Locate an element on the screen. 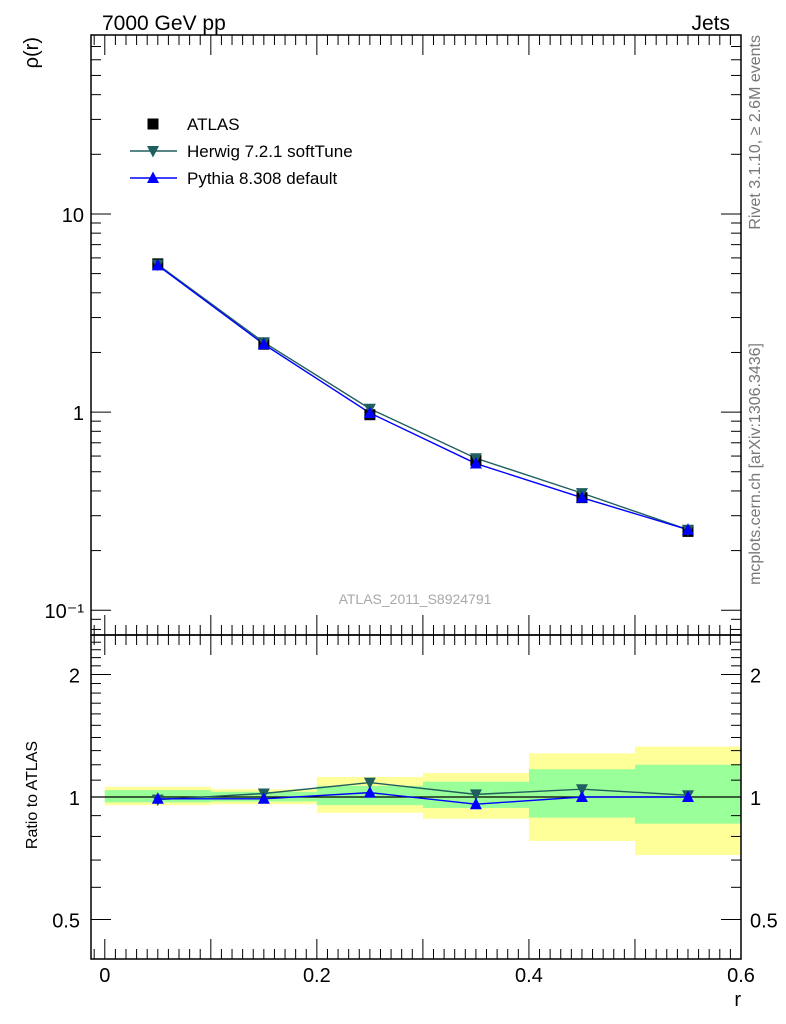  rivet-version-label: Rivet 3.1.10, ≥ 2.6M events is located at coordinates (755, 132).